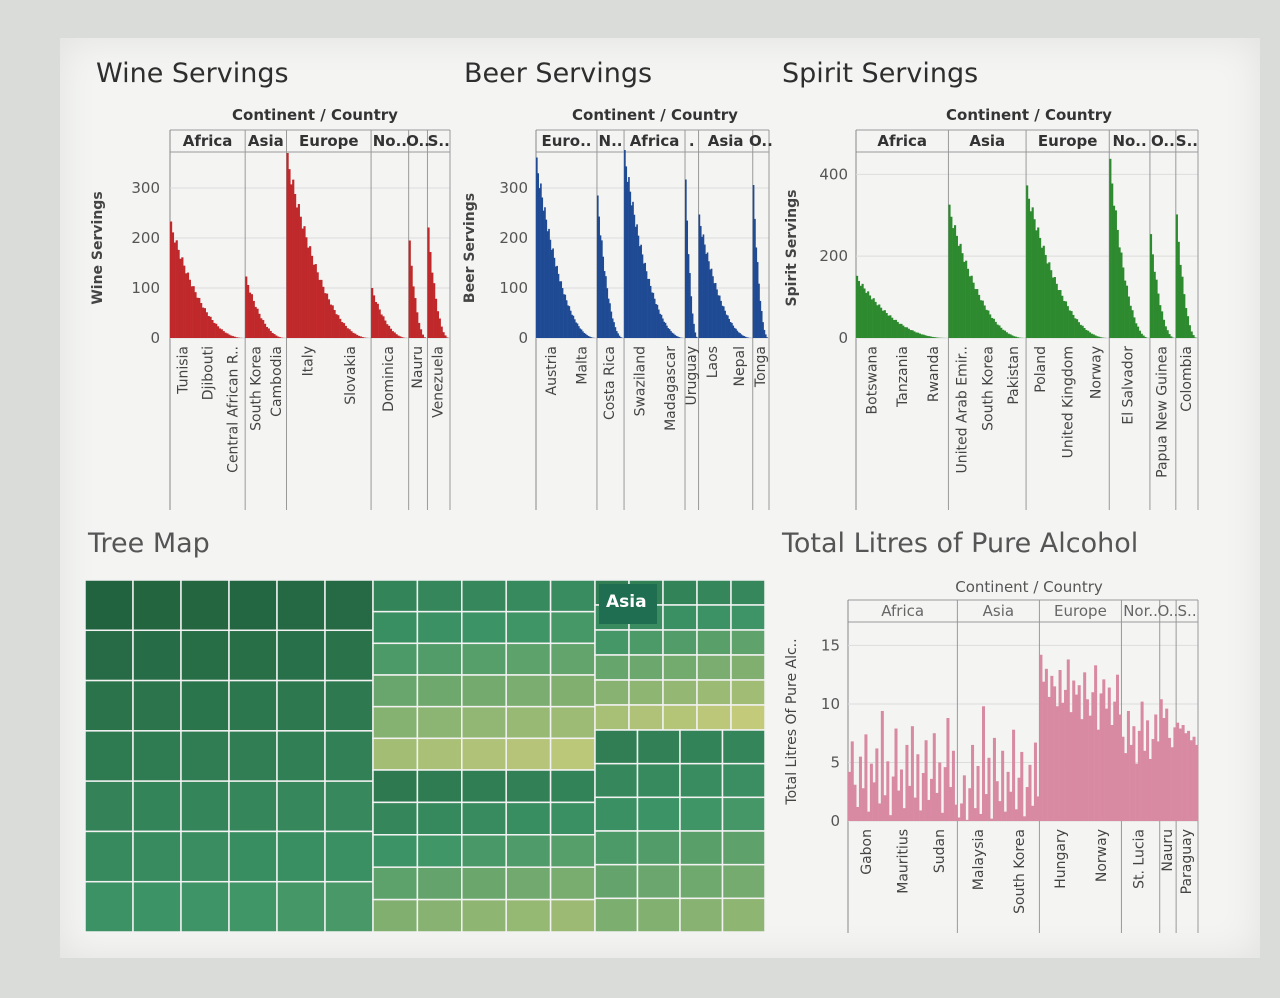  I want to click on beer-tick-label: 100, so click(513, 288).